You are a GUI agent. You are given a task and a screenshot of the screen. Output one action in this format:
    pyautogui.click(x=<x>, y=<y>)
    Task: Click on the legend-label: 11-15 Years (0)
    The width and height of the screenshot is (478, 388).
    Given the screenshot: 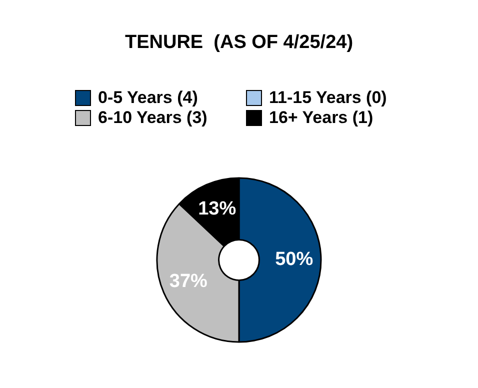 What is the action you would take?
    pyautogui.click(x=328, y=98)
    